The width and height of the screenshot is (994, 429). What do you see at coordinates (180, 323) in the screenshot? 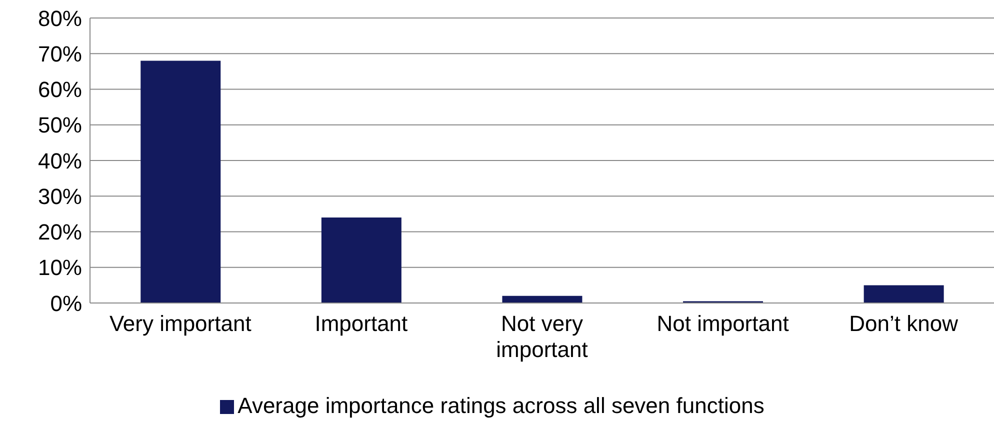
I see `x-tick-label: Very important` at bounding box center [180, 323].